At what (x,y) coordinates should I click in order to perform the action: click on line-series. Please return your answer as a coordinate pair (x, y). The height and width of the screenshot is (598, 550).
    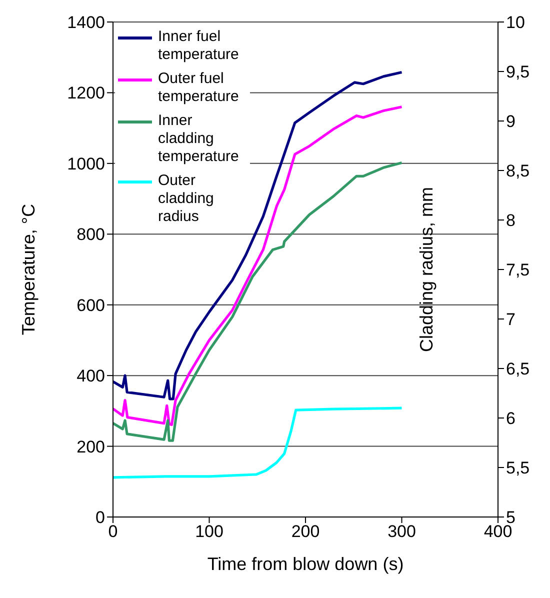
    Looking at the image, I should click on (258, 442).